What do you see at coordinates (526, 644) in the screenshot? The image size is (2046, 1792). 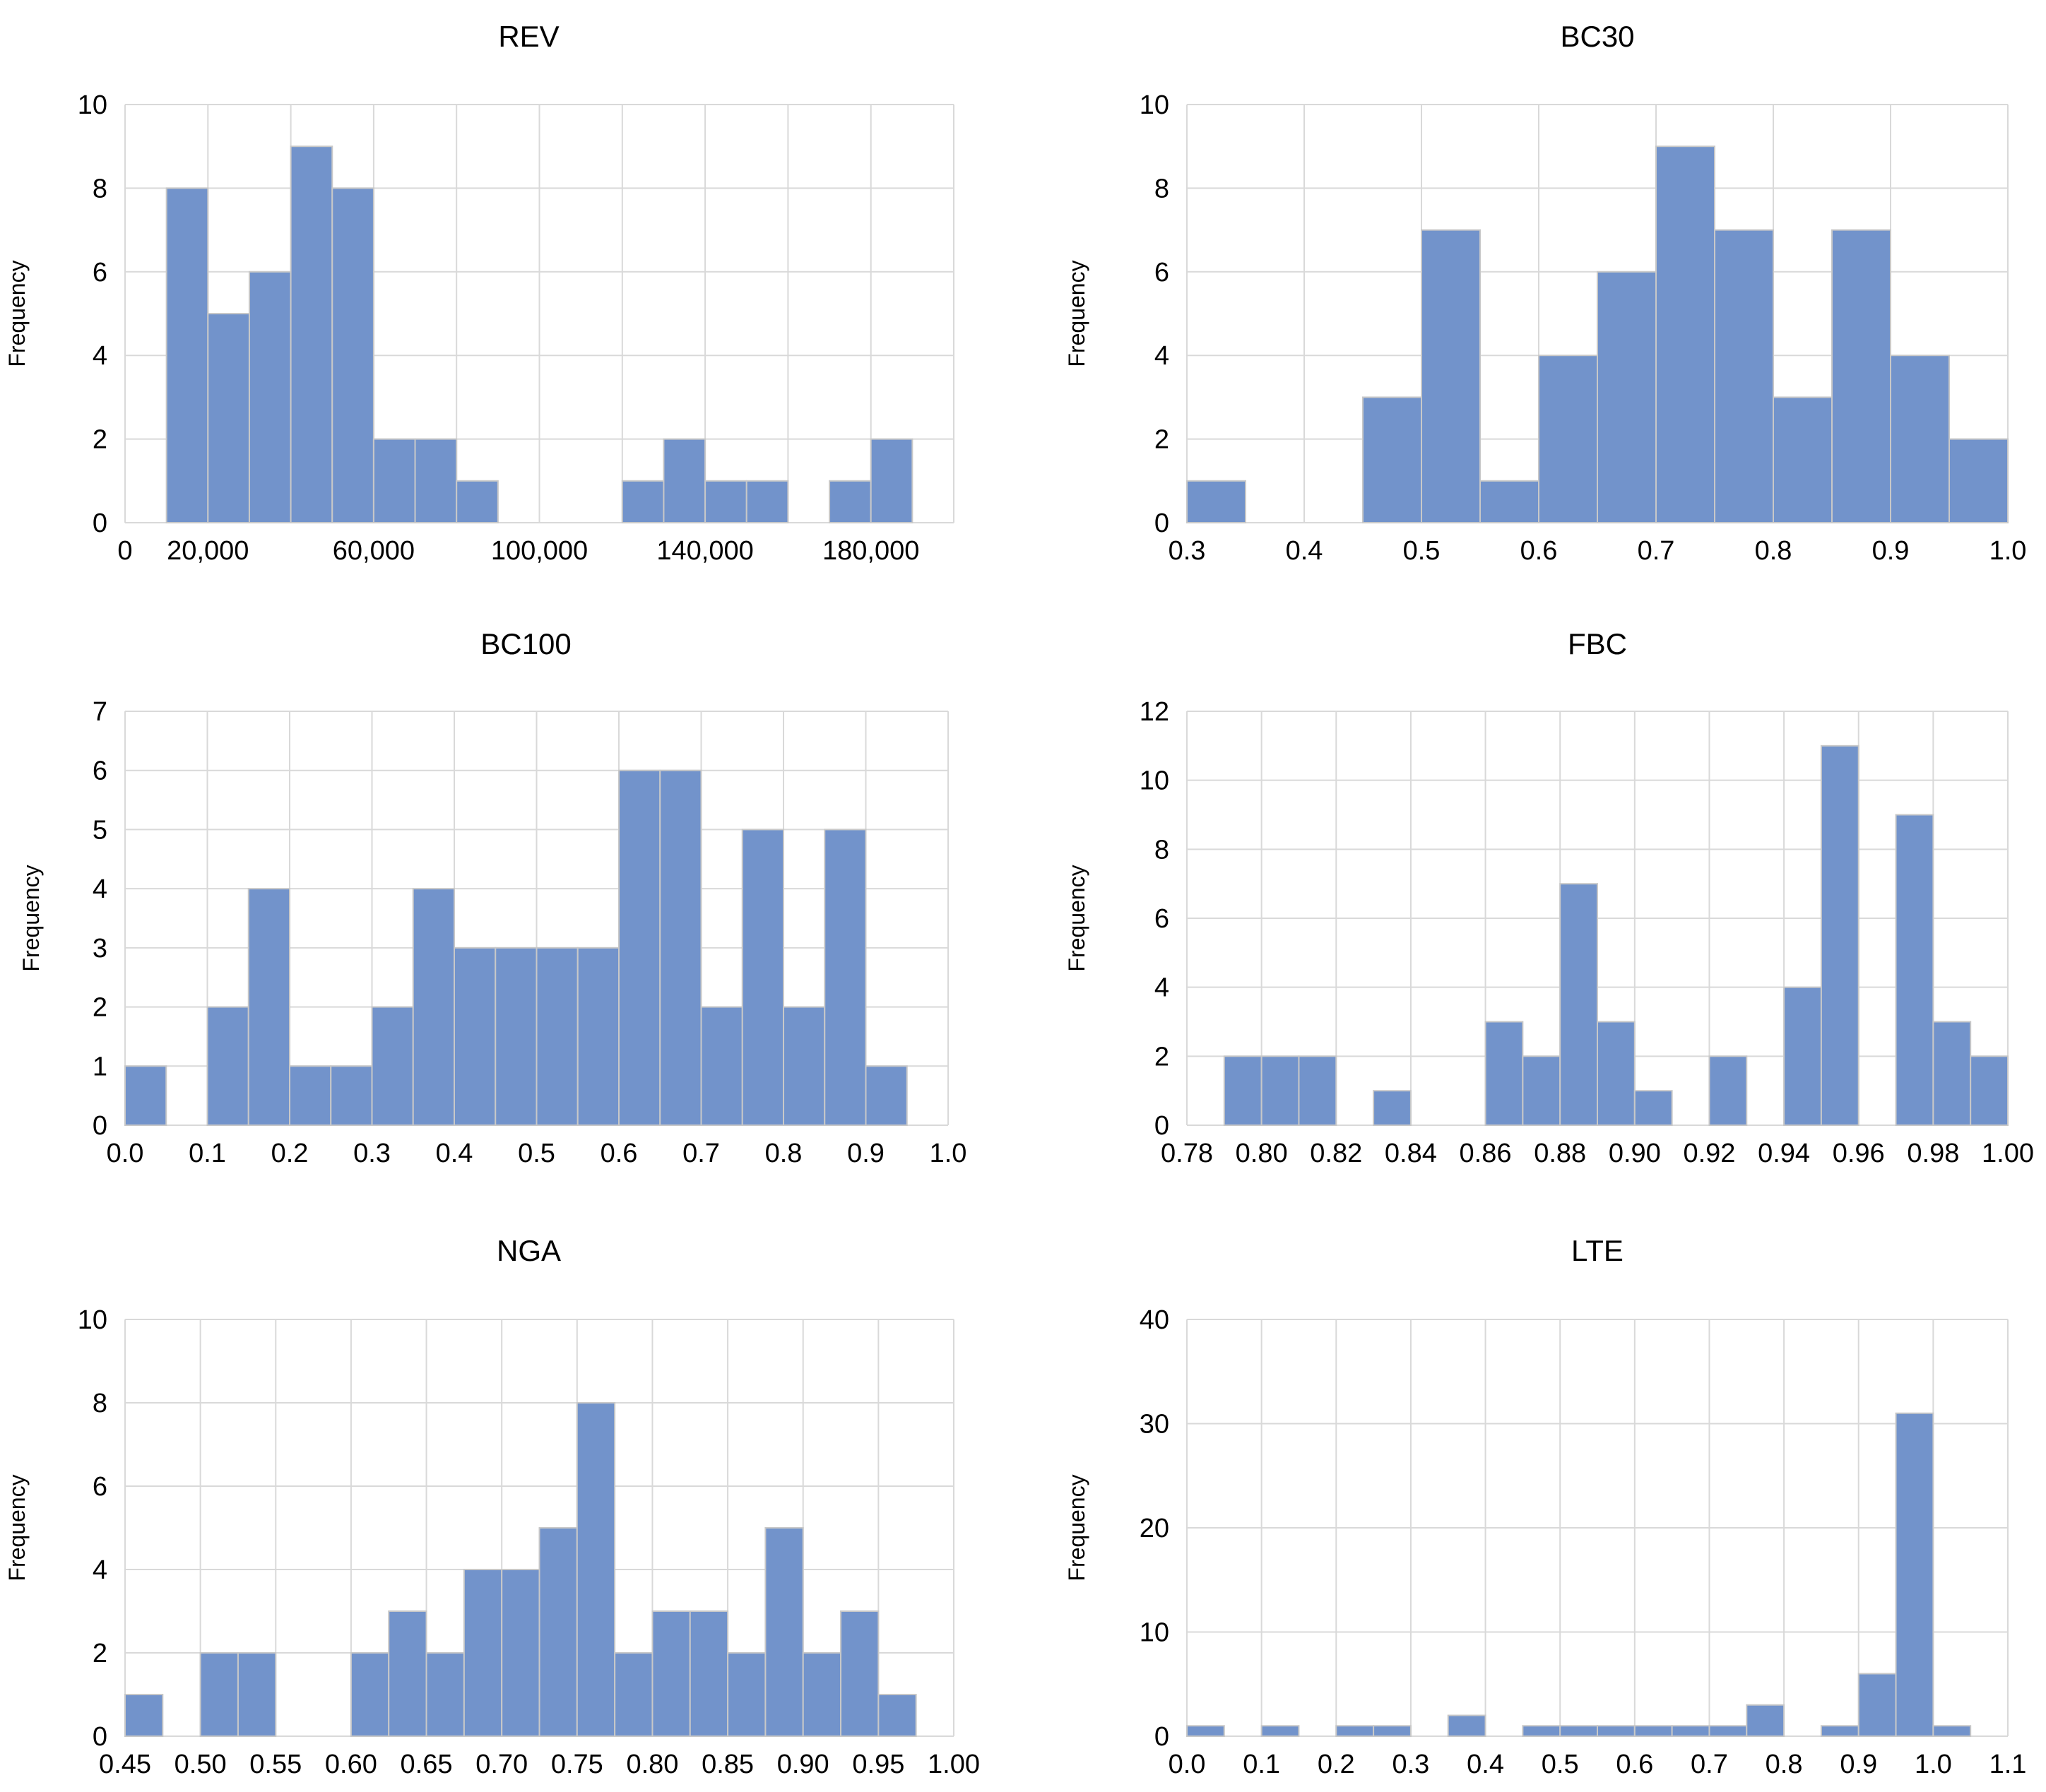 I see `chart-title: BC100` at bounding box center [526, 644].